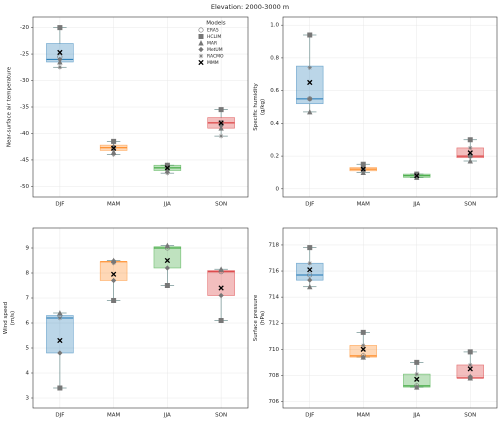  I want to click on y-tick-label: 706, so click(274, 402).